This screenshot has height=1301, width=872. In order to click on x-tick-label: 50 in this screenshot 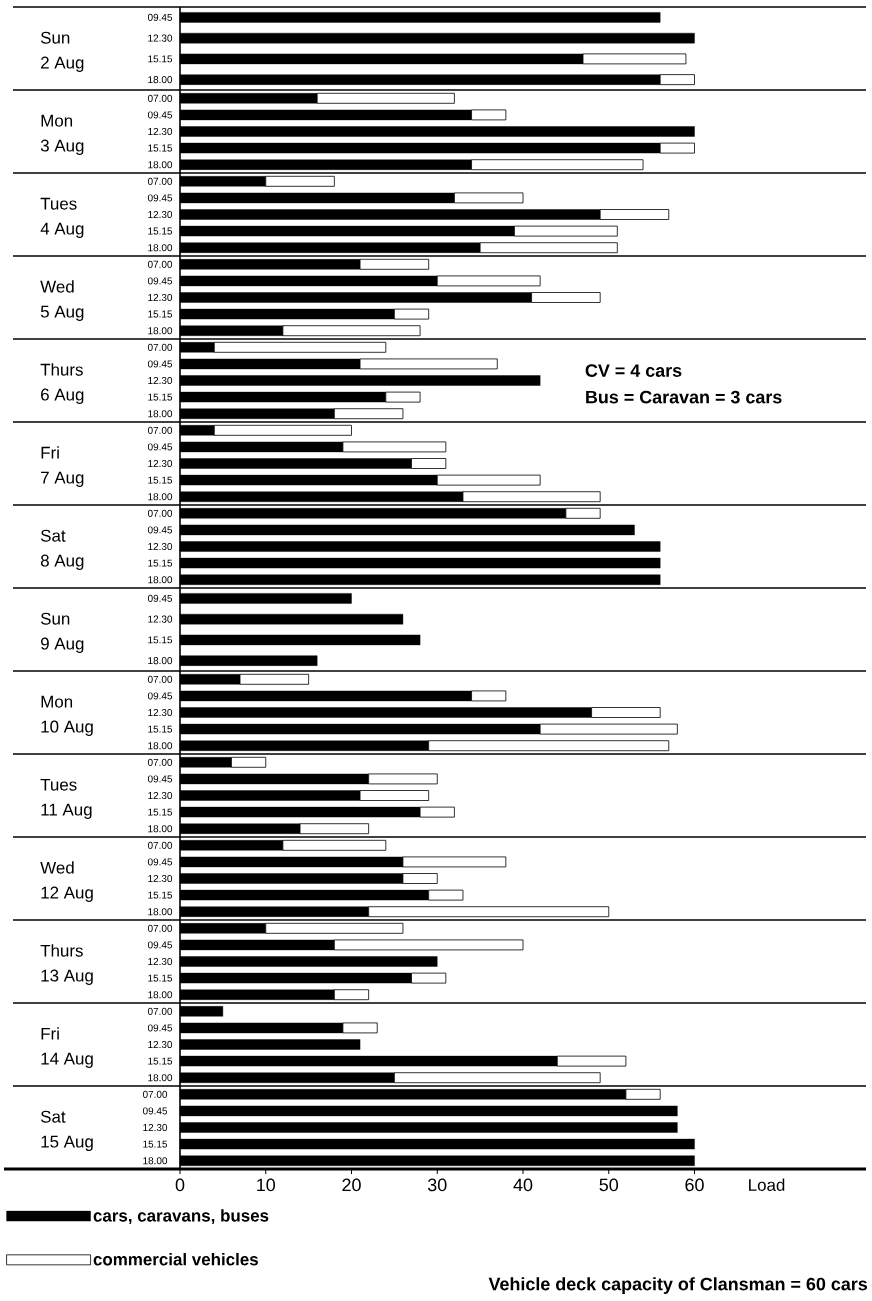, I will do `click(609, 1185)`.